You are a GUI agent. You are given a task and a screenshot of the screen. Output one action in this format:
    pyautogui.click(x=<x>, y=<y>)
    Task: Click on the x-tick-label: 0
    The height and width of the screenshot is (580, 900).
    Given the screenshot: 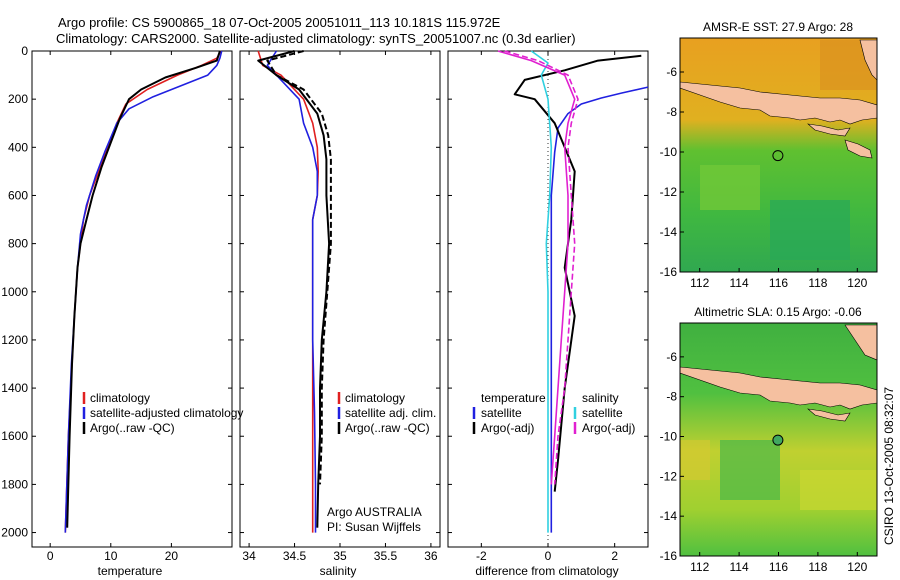 What is the action you would take?
    pyautogui.click(x=50, y=556)
    